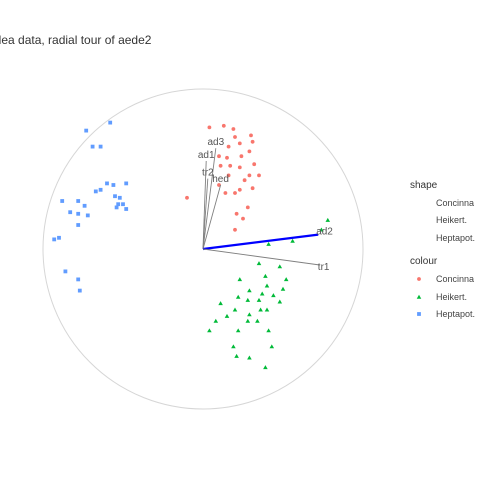 Image resolution: width=480 pixels, height=480 pixels. Describe the element at coordinates (455, 203) in the screenshot. I see `legend-shape-label-concinna: Concinna` at that location.